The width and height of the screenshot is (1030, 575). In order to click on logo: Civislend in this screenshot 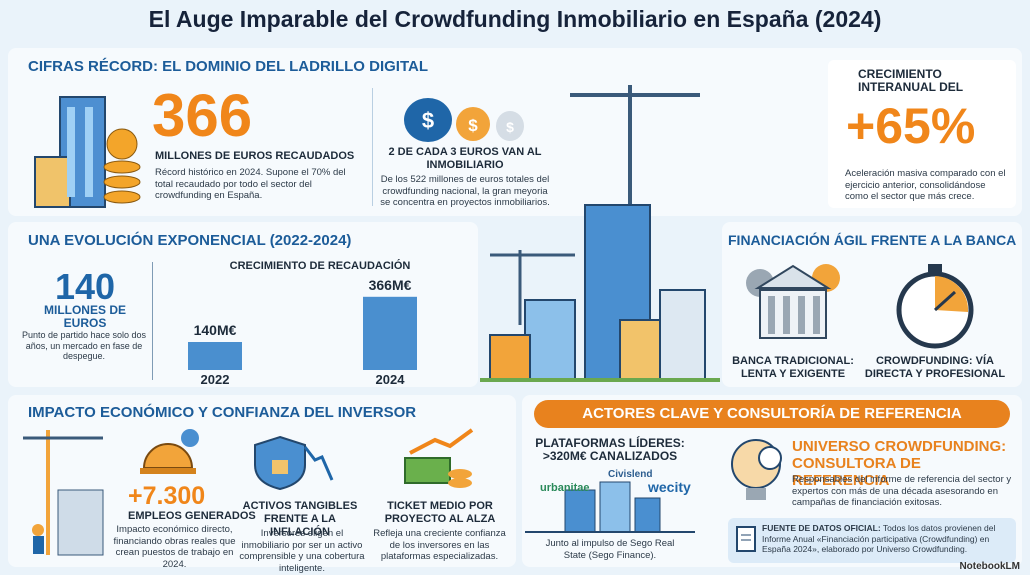, I will do `click(630, 474)`.